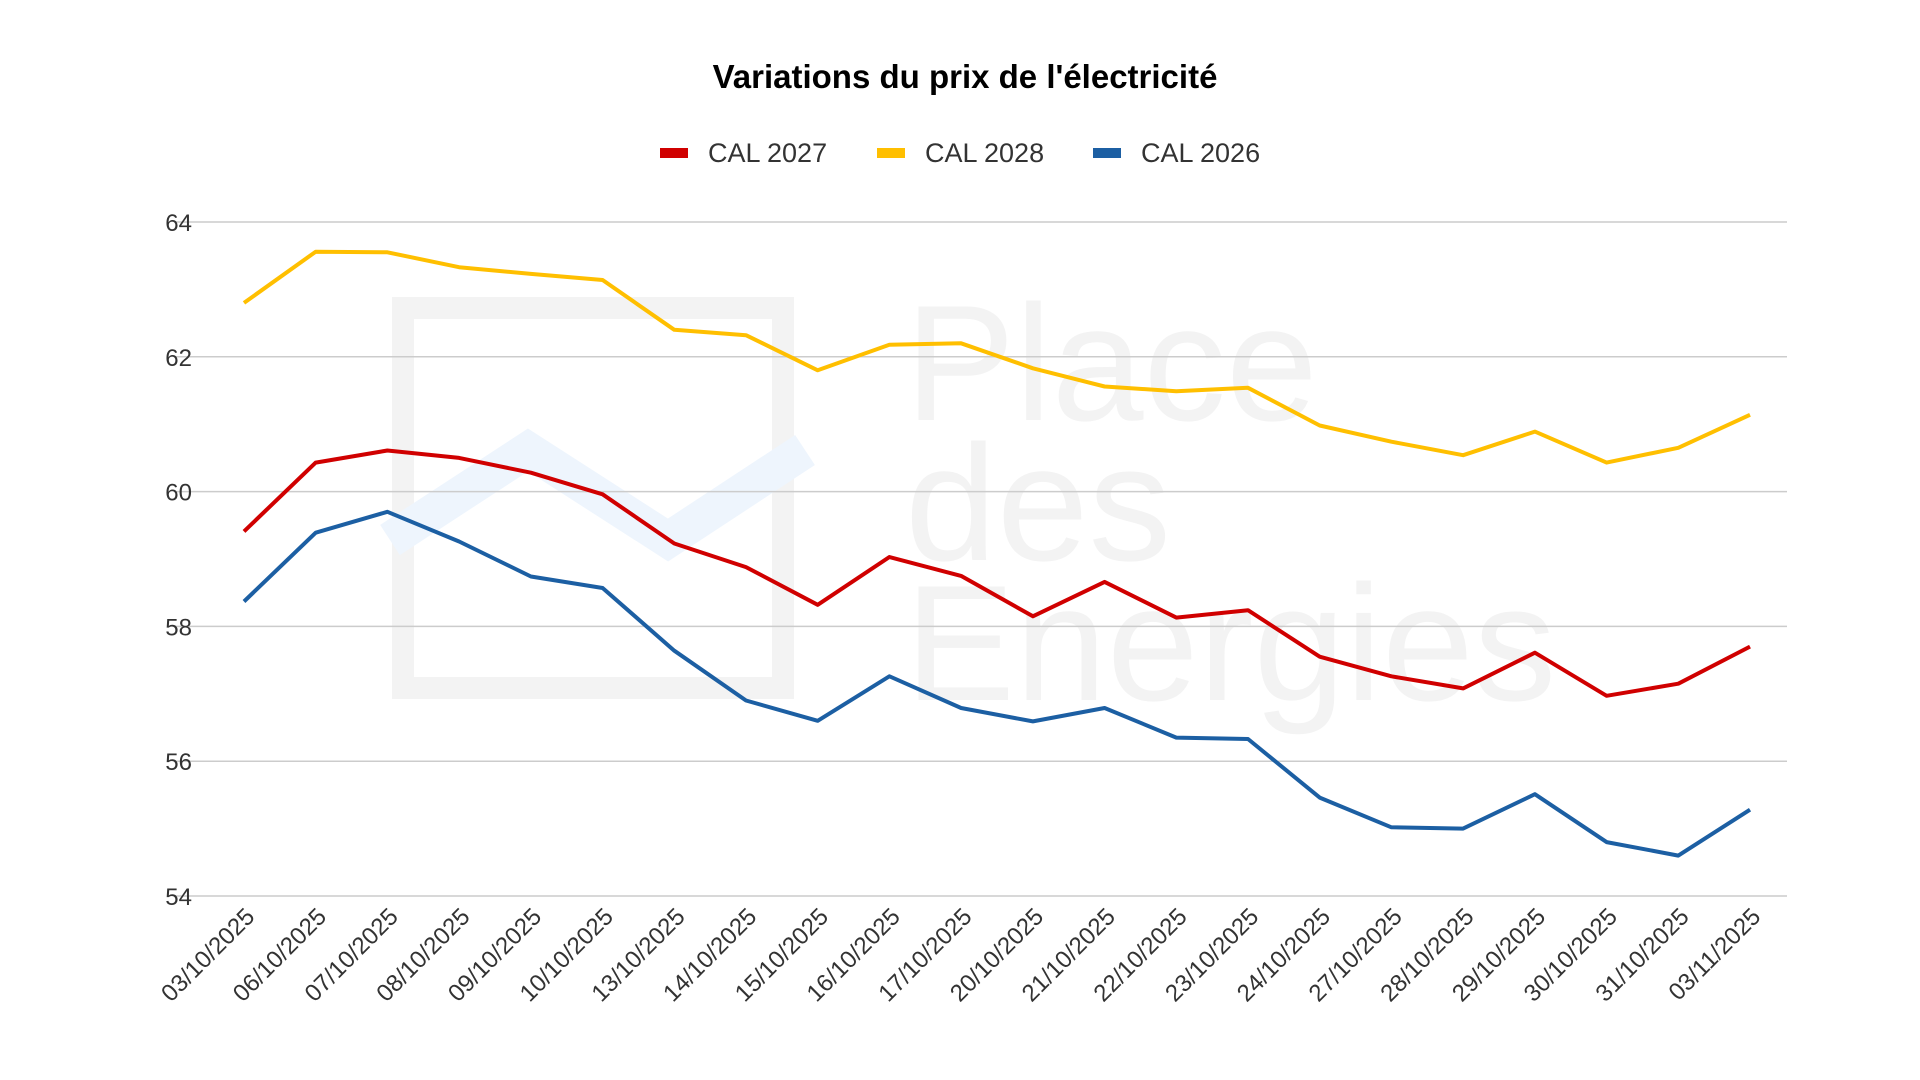  Describe the element at coordinates (178, 897) in the screenshot. I see `y-tick-label: 54` at that location.